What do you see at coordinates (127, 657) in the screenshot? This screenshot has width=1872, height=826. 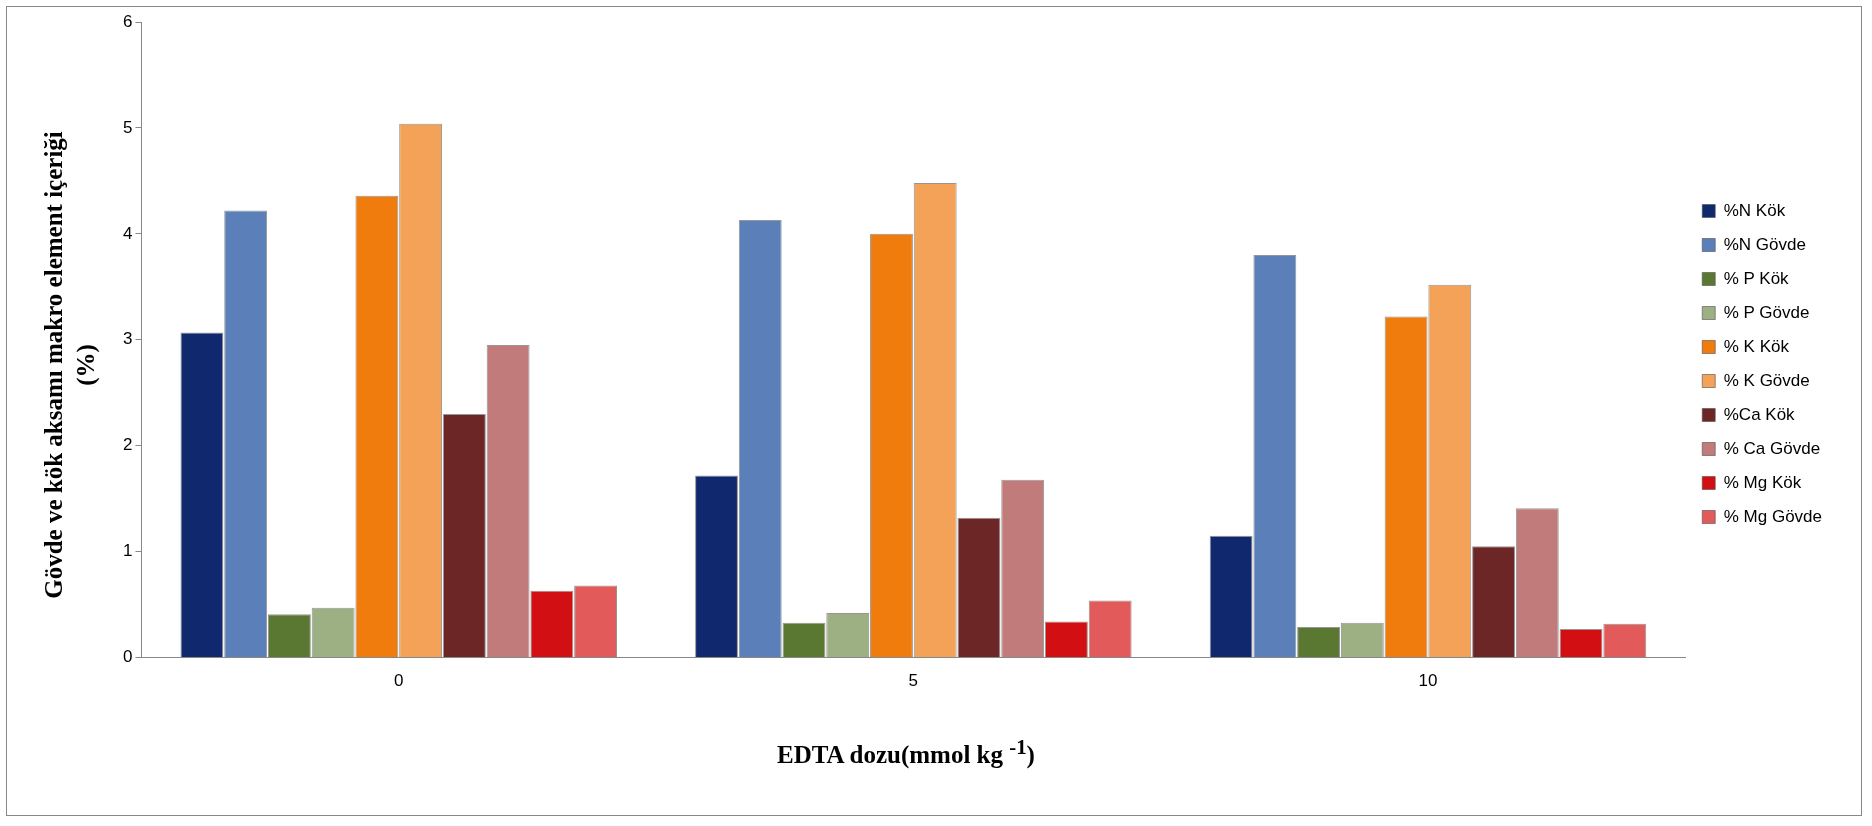 I see `y-tick-label: 0` at bounding box center [127, 657].